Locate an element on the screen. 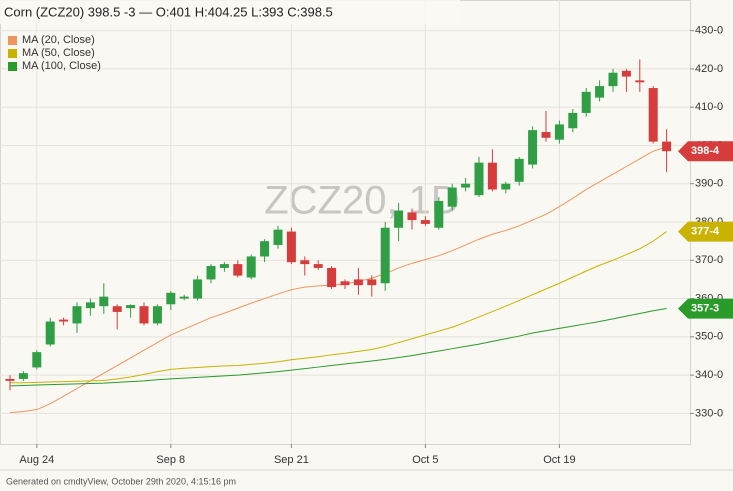 This screenshot has width=733, height=491. legend-label: MA (50, Close) is located at coordinates (58, 53).